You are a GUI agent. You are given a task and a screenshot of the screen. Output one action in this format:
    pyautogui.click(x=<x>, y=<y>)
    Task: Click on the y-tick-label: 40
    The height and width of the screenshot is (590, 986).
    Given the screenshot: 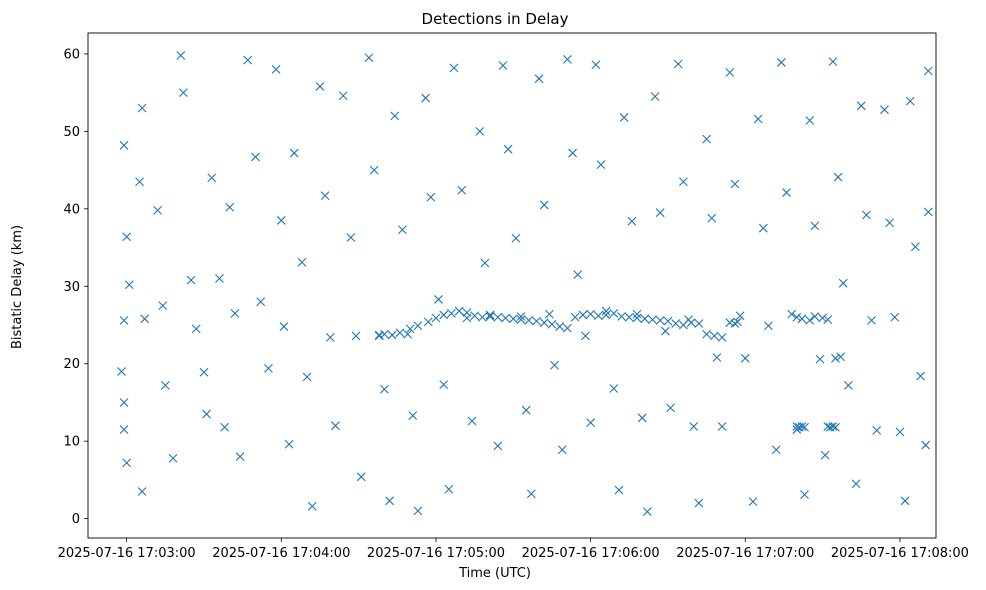 What is the action you would take?
    pyautogui.click(x=71, y=209)
    